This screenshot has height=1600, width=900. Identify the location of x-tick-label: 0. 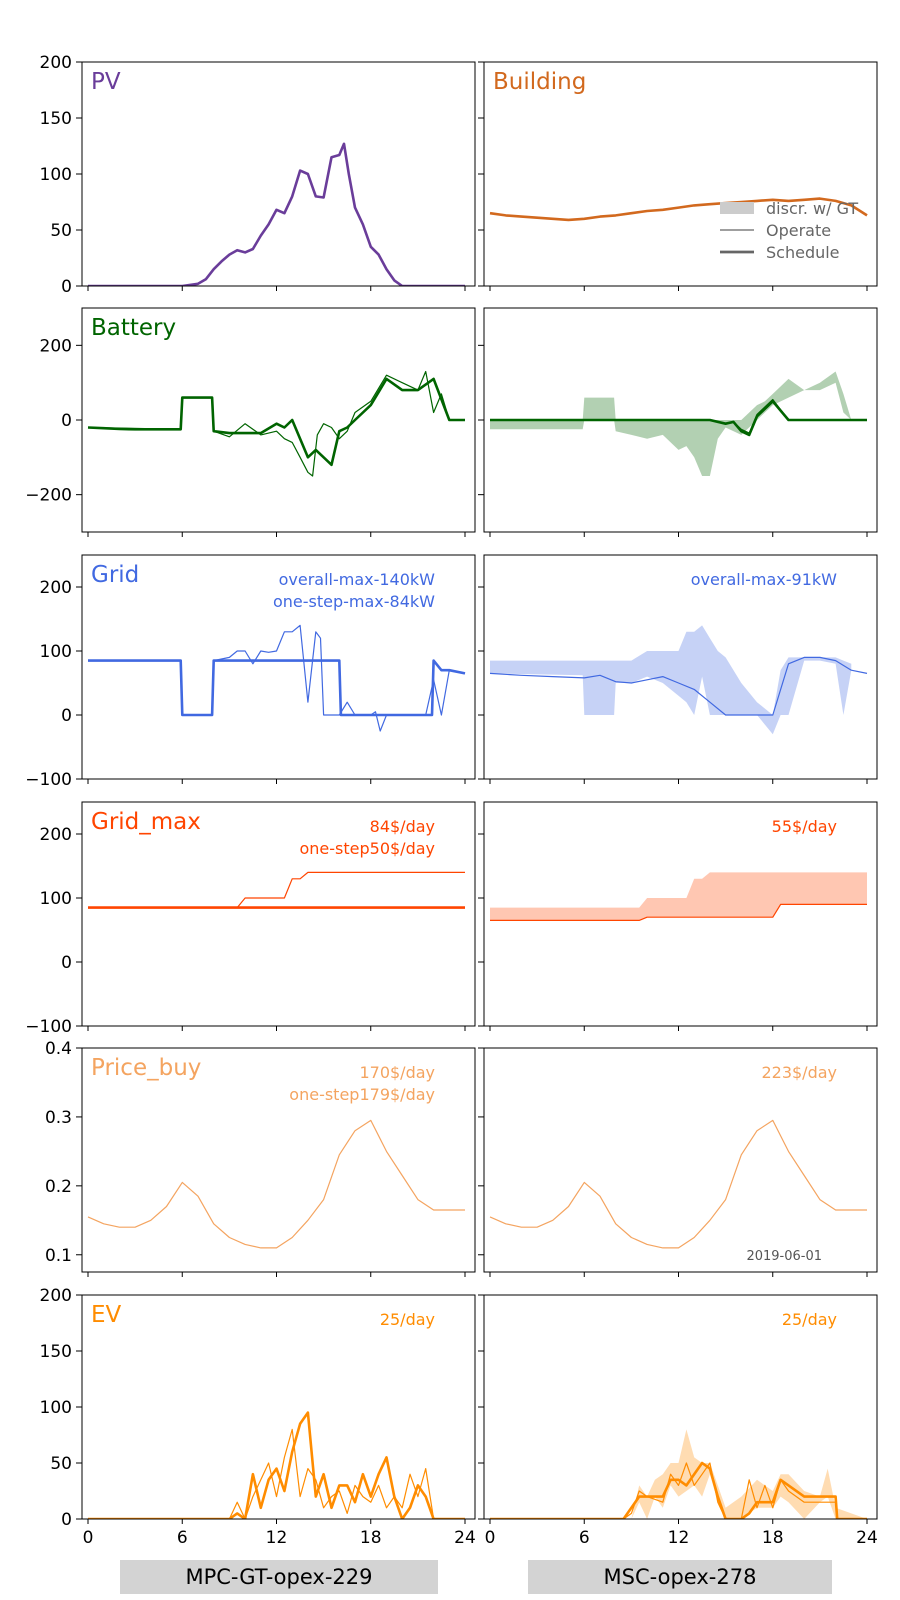
(490, 1538).